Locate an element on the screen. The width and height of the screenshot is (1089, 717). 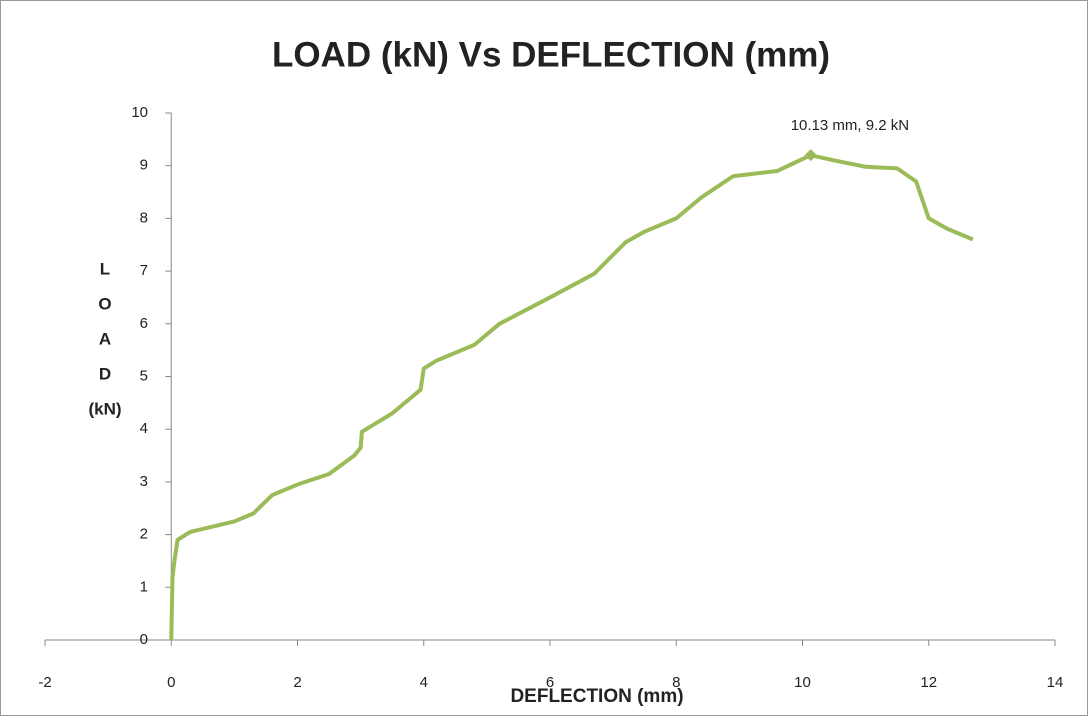
y-axis-label: L is located at coordinates (105, 268).